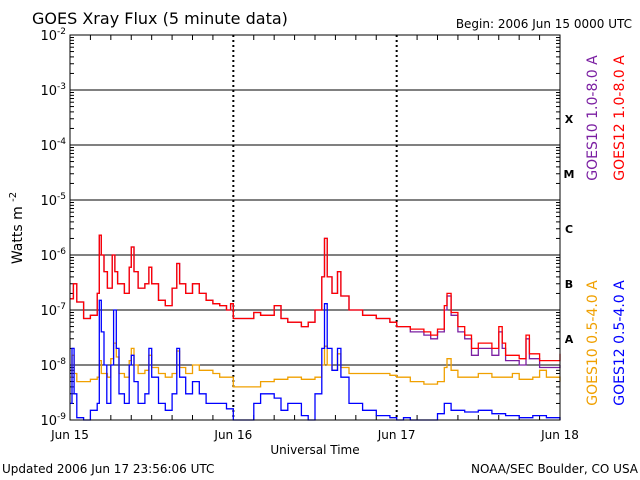  What do you see at coordinates (569, 284) in the screenshot?
I see `flare-class-label: B` at bounding box center [569, 284].